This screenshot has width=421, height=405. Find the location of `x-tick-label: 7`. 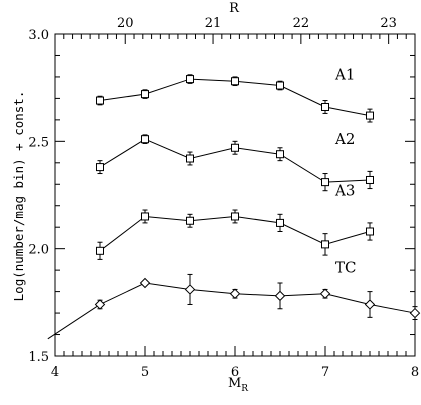

x-tick-label: 7 is located at coordinates (325, 372).